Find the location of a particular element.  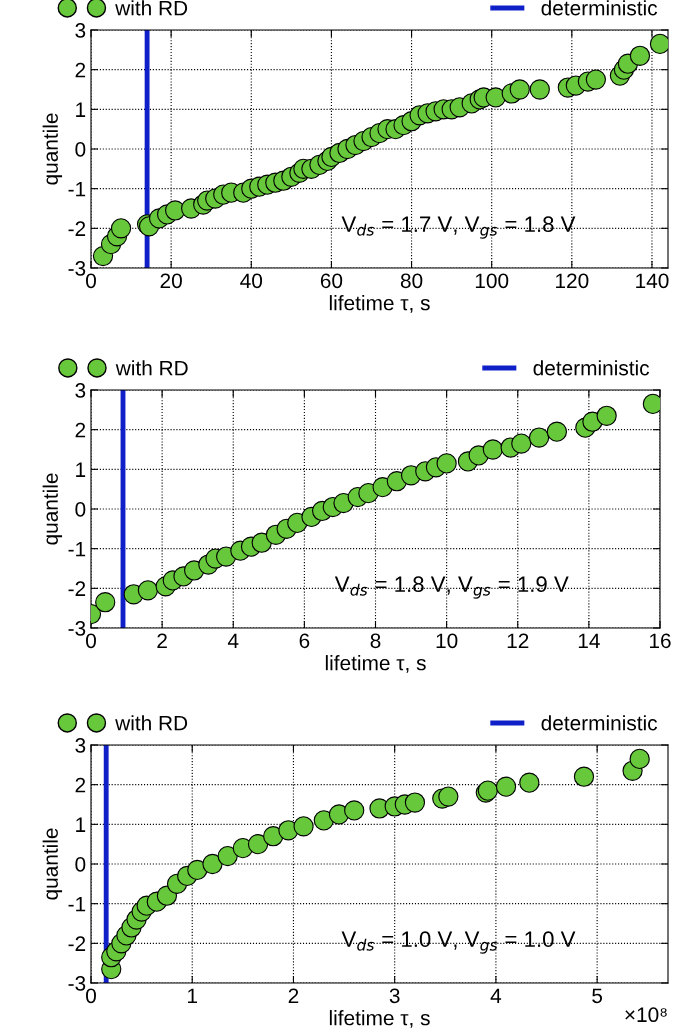

annotation: V$_{ds}$ = 1.7 V, V$_{gs}$ = 1.8 V is located at coordinates (458, 227).